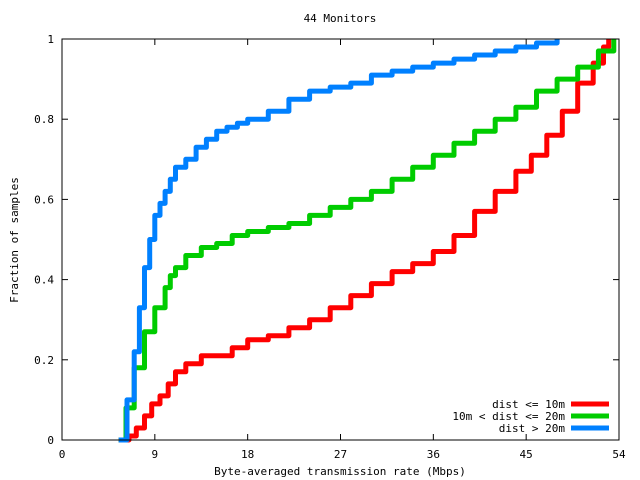 The image size is (640, 480). I want to click on y-tick-label: 0.4, so click(44, 280).